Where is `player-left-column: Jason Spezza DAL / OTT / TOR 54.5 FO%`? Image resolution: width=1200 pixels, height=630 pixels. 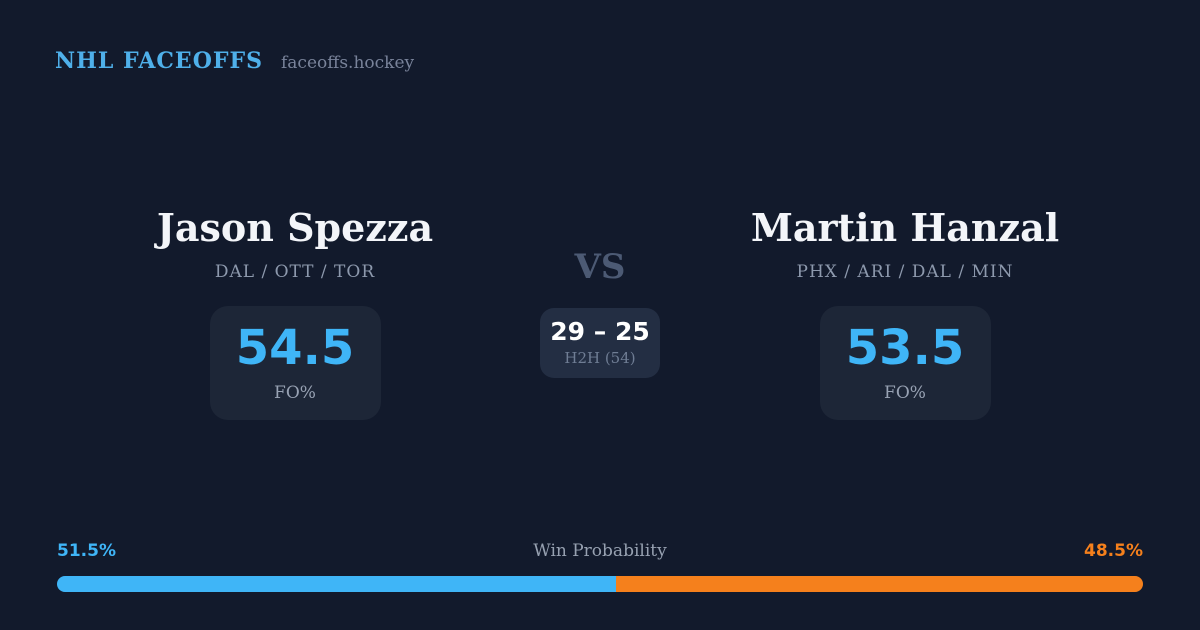 player-left-column: Jason Spezza DAL / OTT / TOR 54.5 FO% is located at coordinates (295, 312).